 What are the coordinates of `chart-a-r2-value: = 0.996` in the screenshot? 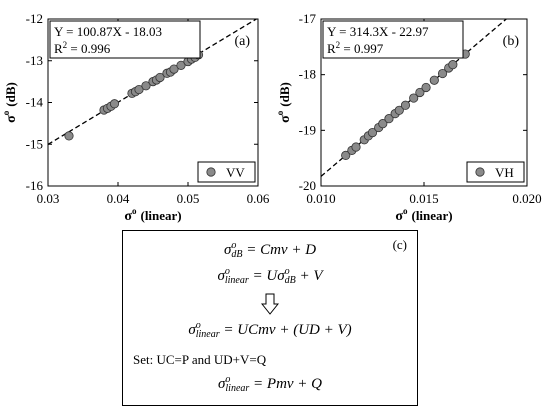 It's located at (89, 48).